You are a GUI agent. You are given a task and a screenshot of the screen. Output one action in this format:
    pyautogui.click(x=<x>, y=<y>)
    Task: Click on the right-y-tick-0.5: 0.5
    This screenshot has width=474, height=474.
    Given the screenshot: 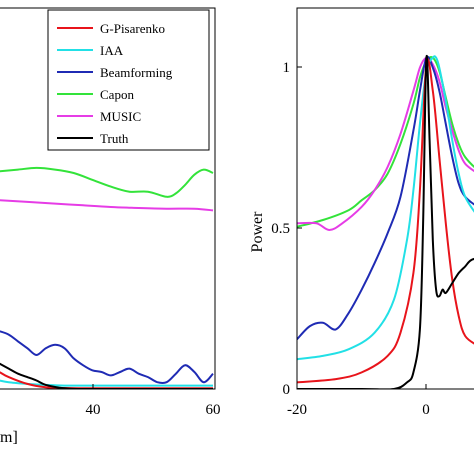 What is the action you would take?
    pyautogui.click(x=280, y=229)
    